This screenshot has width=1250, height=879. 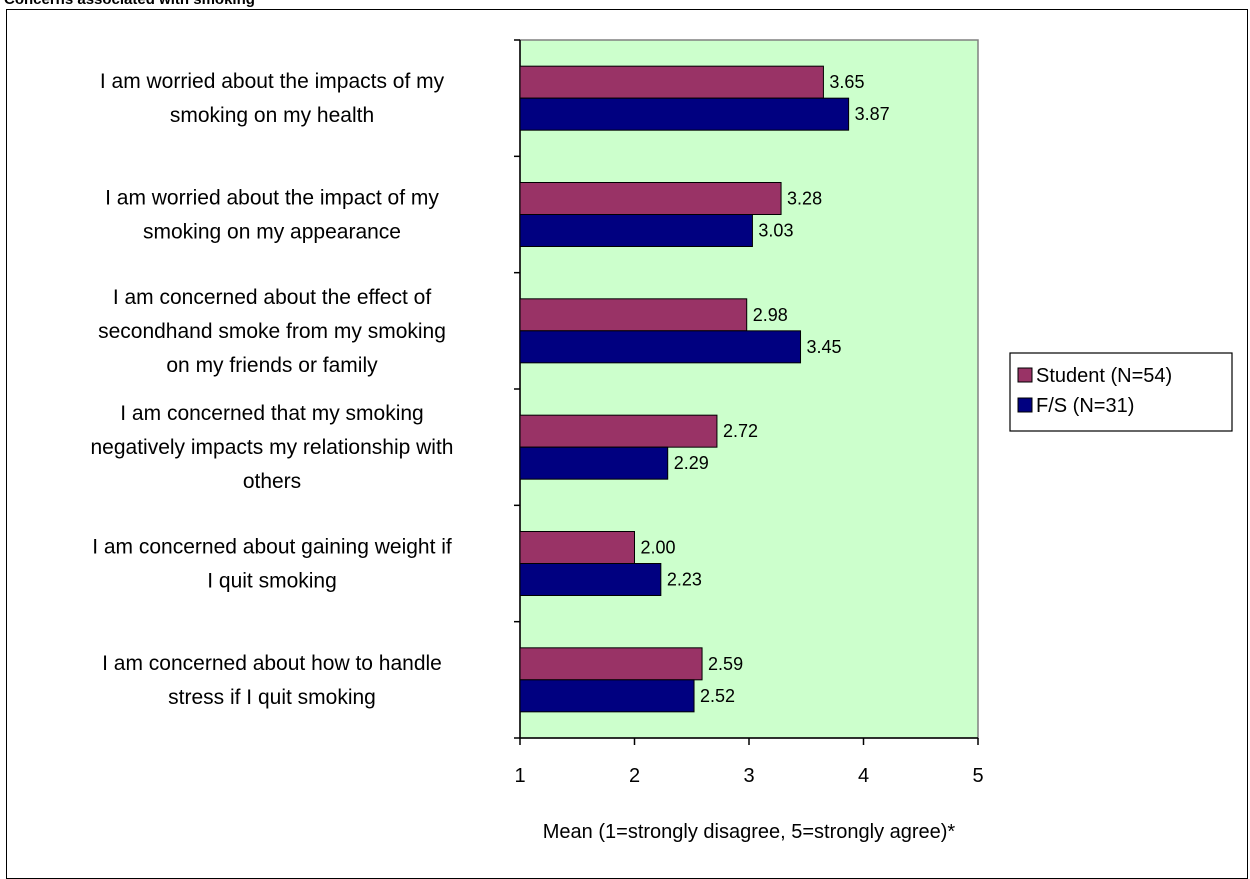 I want to click on category-label-line: smoking on my health, so click(x=272, y=115).